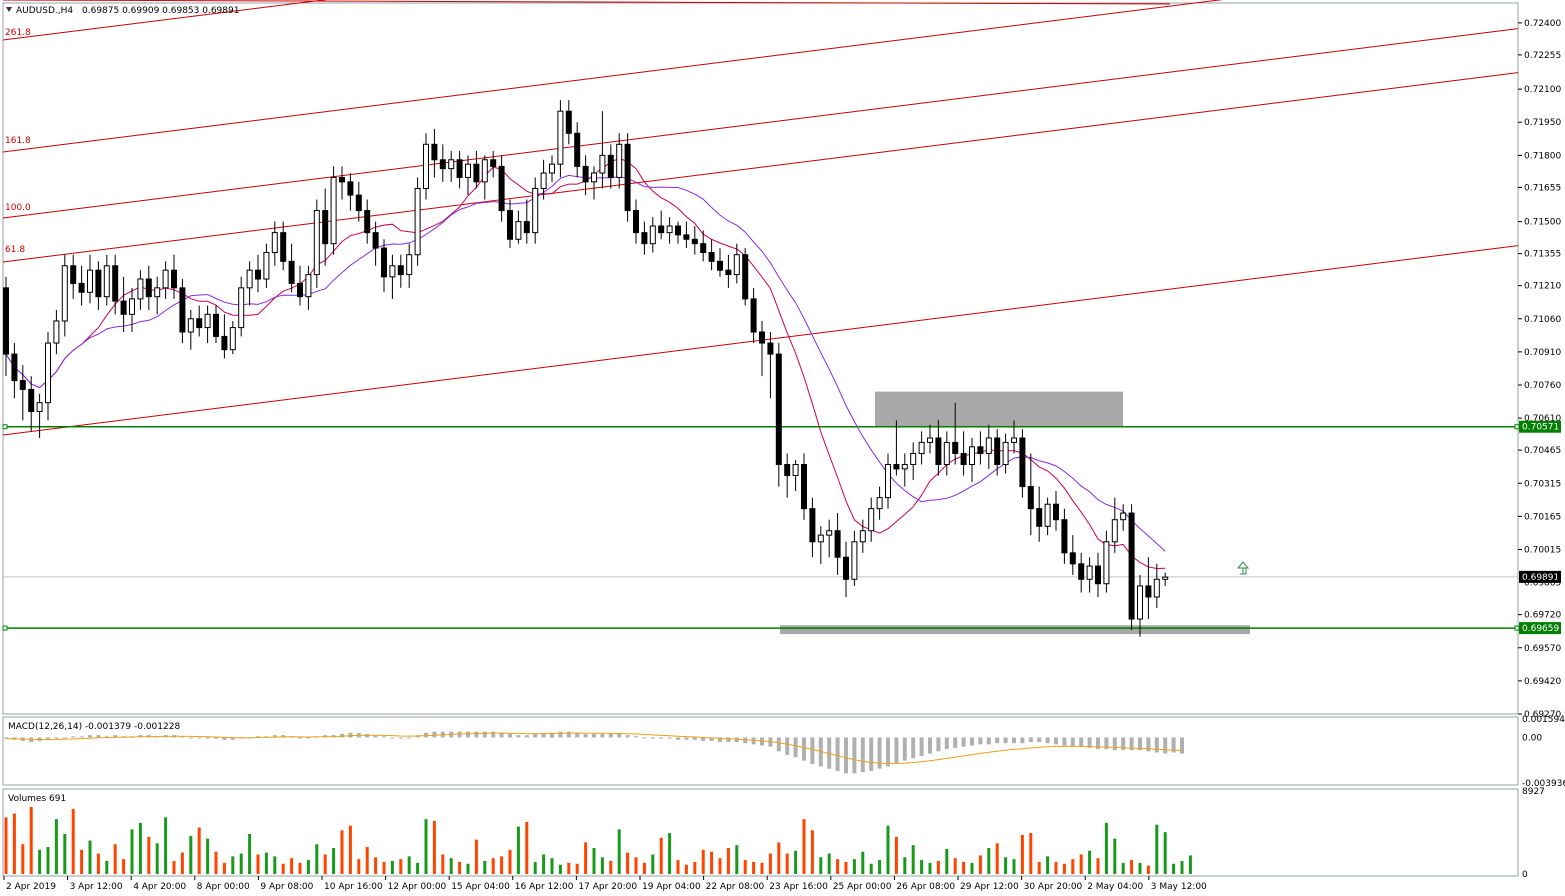  I want to click on time-tick-label: 22 Apr 08:00, so click(735, 887).